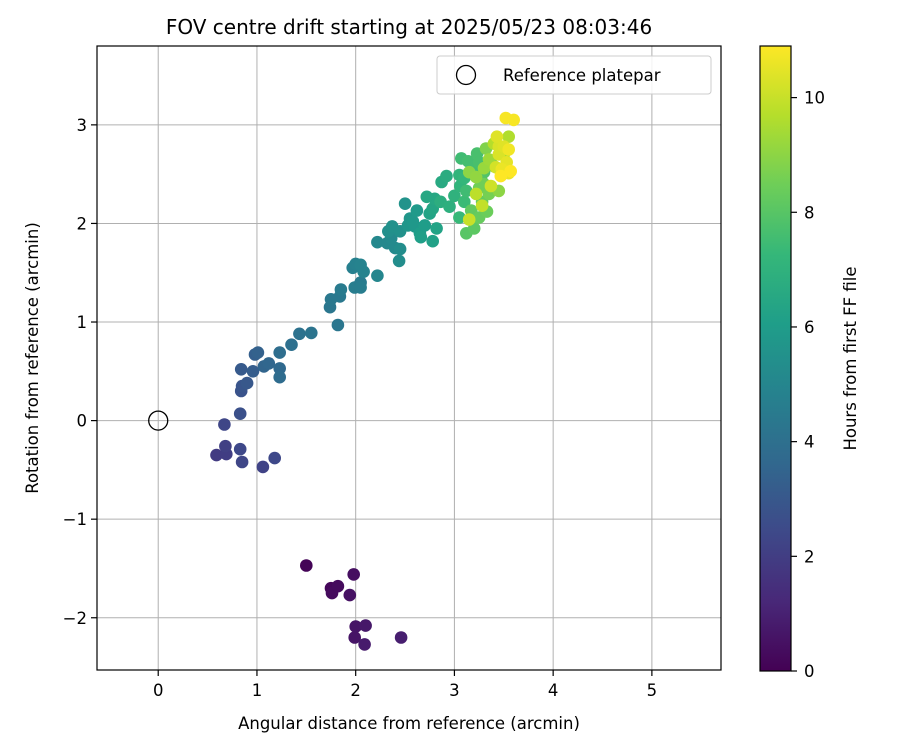 This screenshot has width=900, height=755. What do you see at coordinates (82, 421) in the screenshot?
I see `y-tick-label: 0` at bounding box center [82, 421].